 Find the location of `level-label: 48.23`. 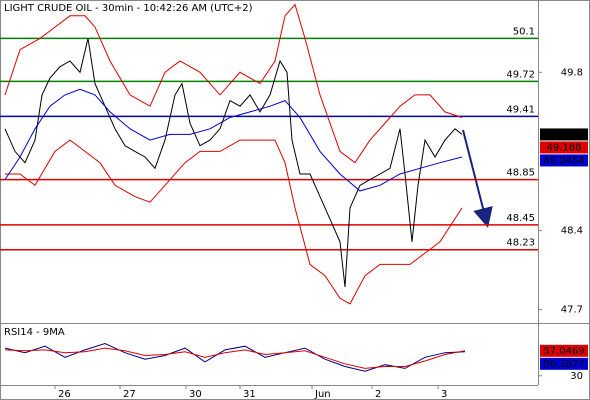

level-label: 48.23 is located at coordinates (520, 243).